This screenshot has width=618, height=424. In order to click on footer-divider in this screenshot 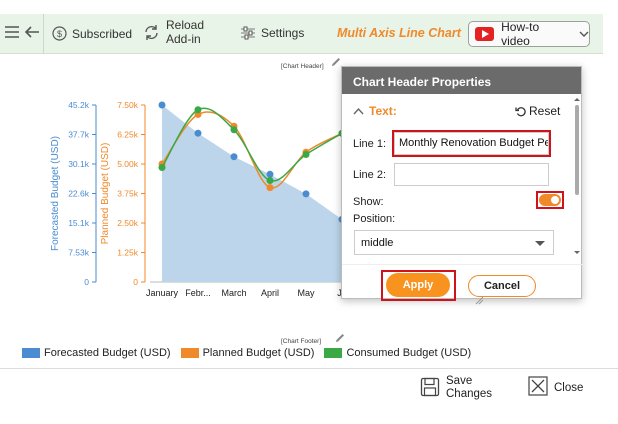, I will do `click(309, 368)`.